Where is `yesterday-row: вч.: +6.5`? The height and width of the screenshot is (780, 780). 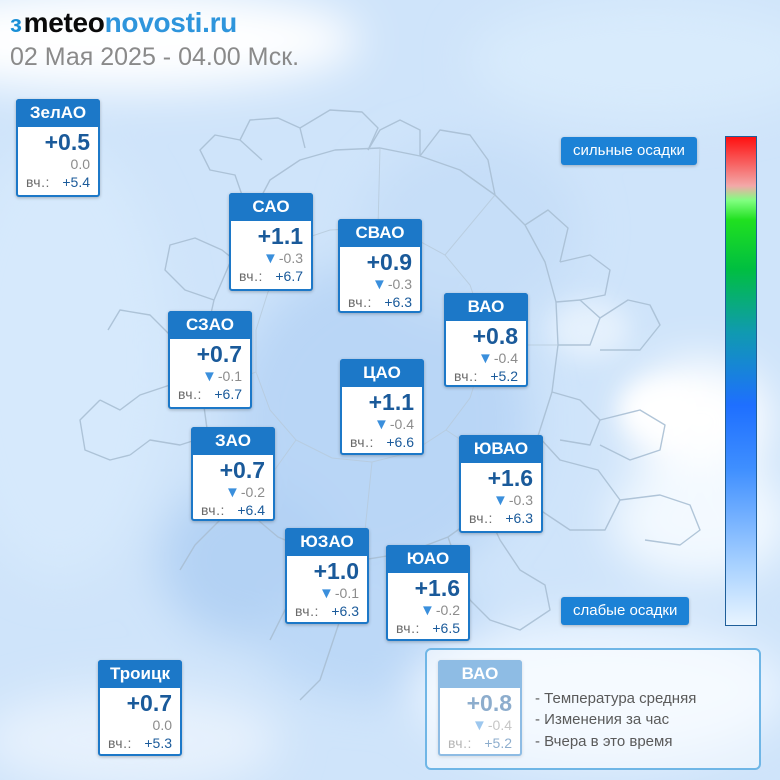
yesterday-row: вч.: +6.5 is located at coordinates (428, 628).